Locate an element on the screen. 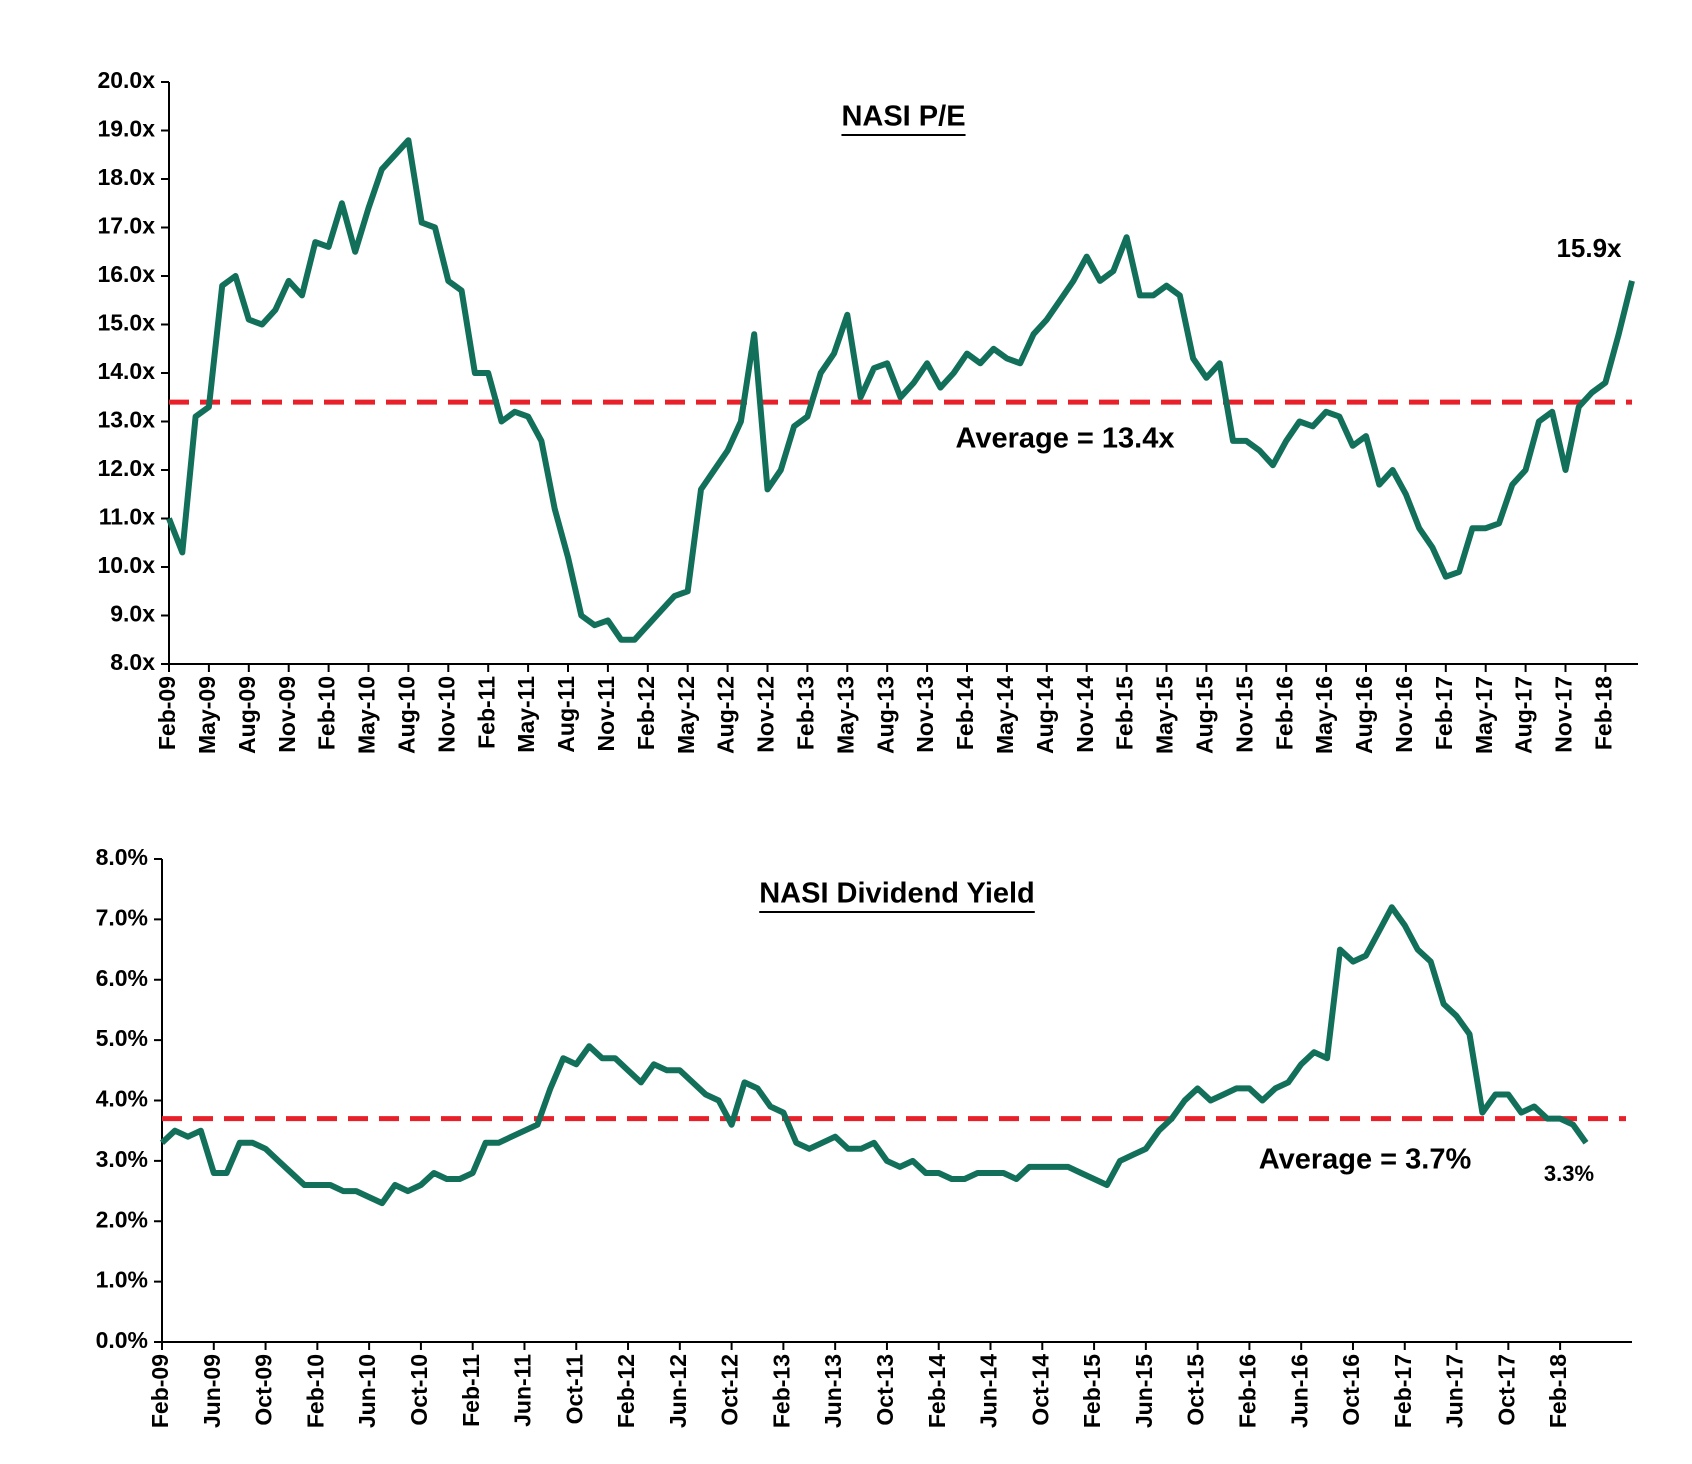 Image resolution: width=1692 pixels, height=1464 pixels. y-tick-label: 6.0% is located at coordinates (122, 978).